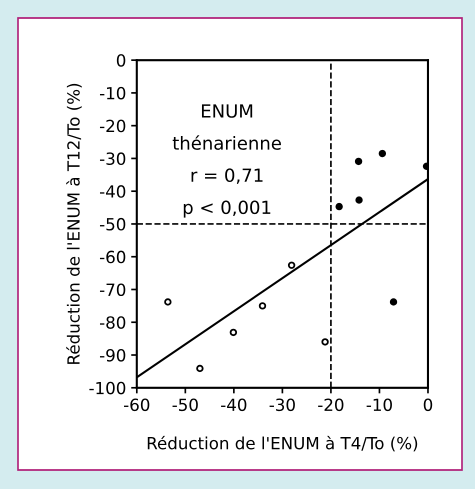 The image size is (475, 489). I want to click on annotation: p < 0,001, so click(227, 209).